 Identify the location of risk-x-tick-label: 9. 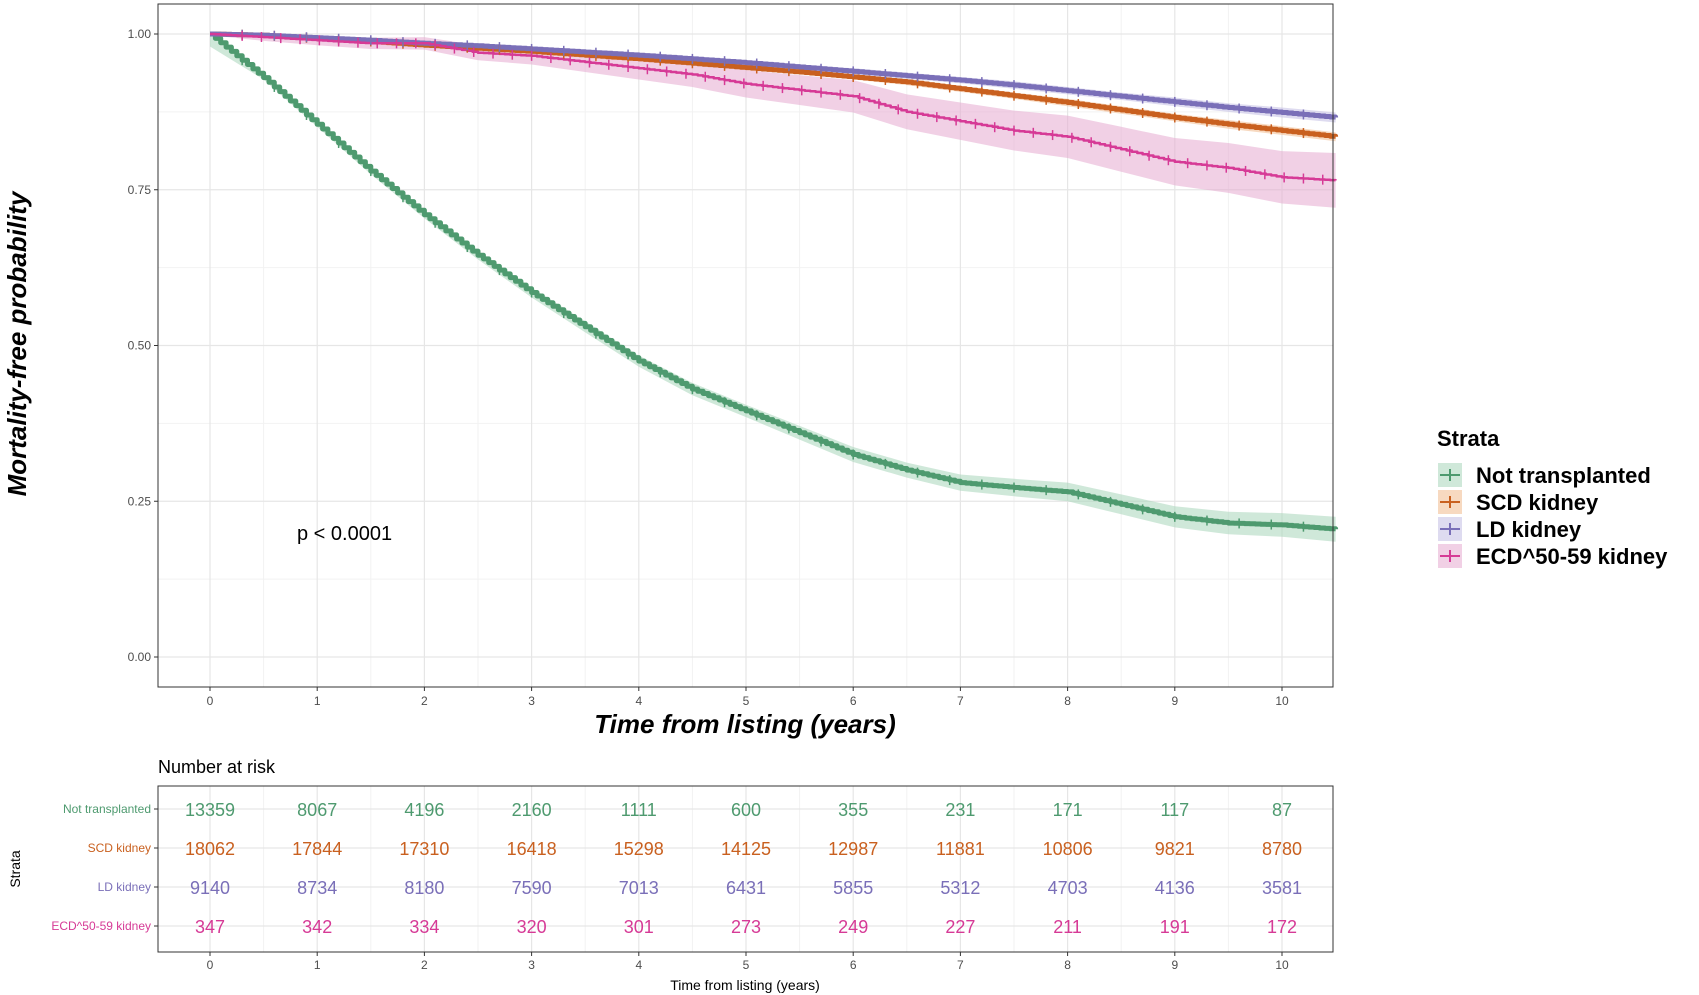
(1174, 965).